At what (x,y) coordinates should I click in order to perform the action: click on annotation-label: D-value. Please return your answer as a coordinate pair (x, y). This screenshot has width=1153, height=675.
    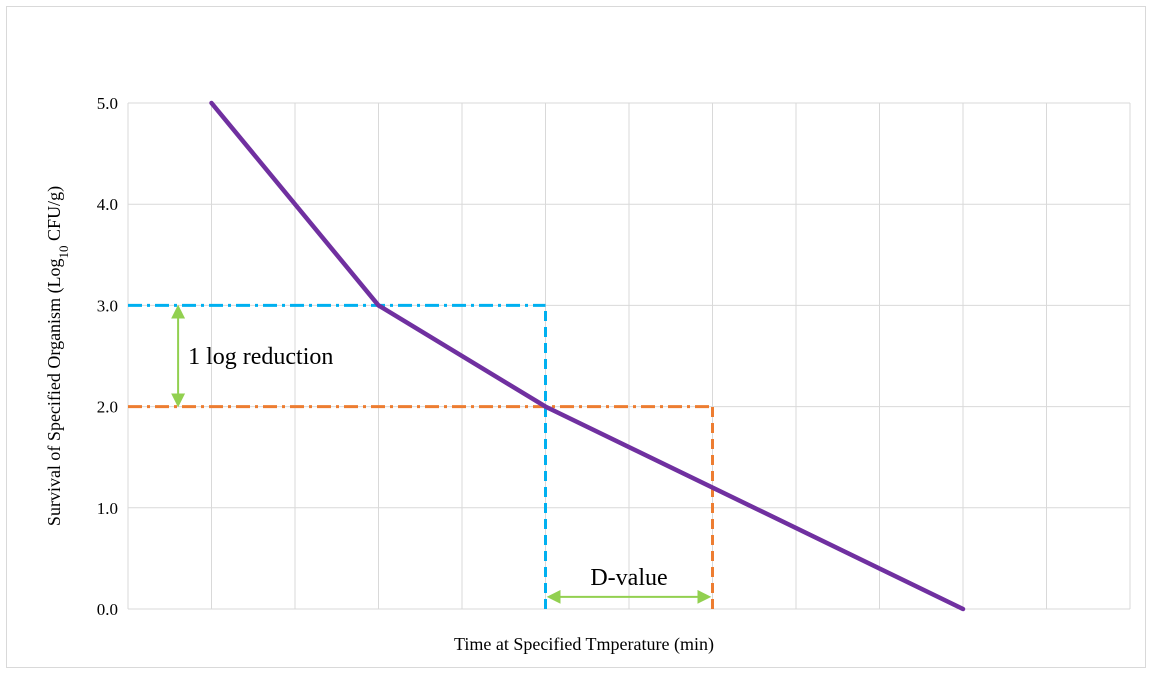
    Looking at the image, I should click on (628, 578).